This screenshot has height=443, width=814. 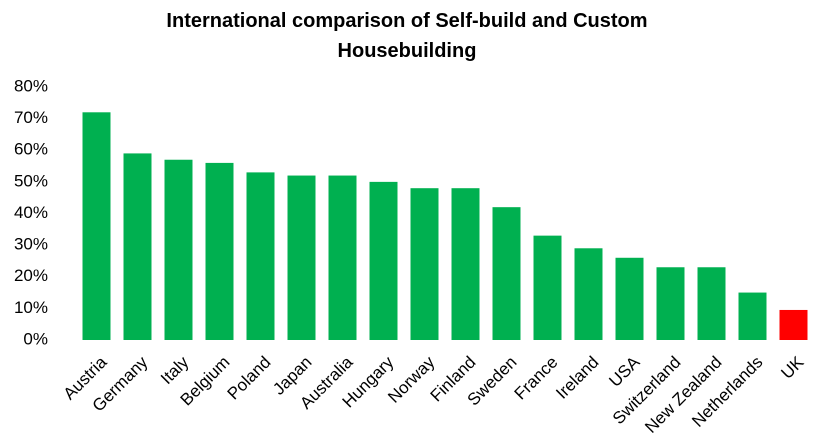 What do you see at coordinates (31, 149) in the screenshot?
I see `y-tick-label: 60%` at bounding box center [31, 149].